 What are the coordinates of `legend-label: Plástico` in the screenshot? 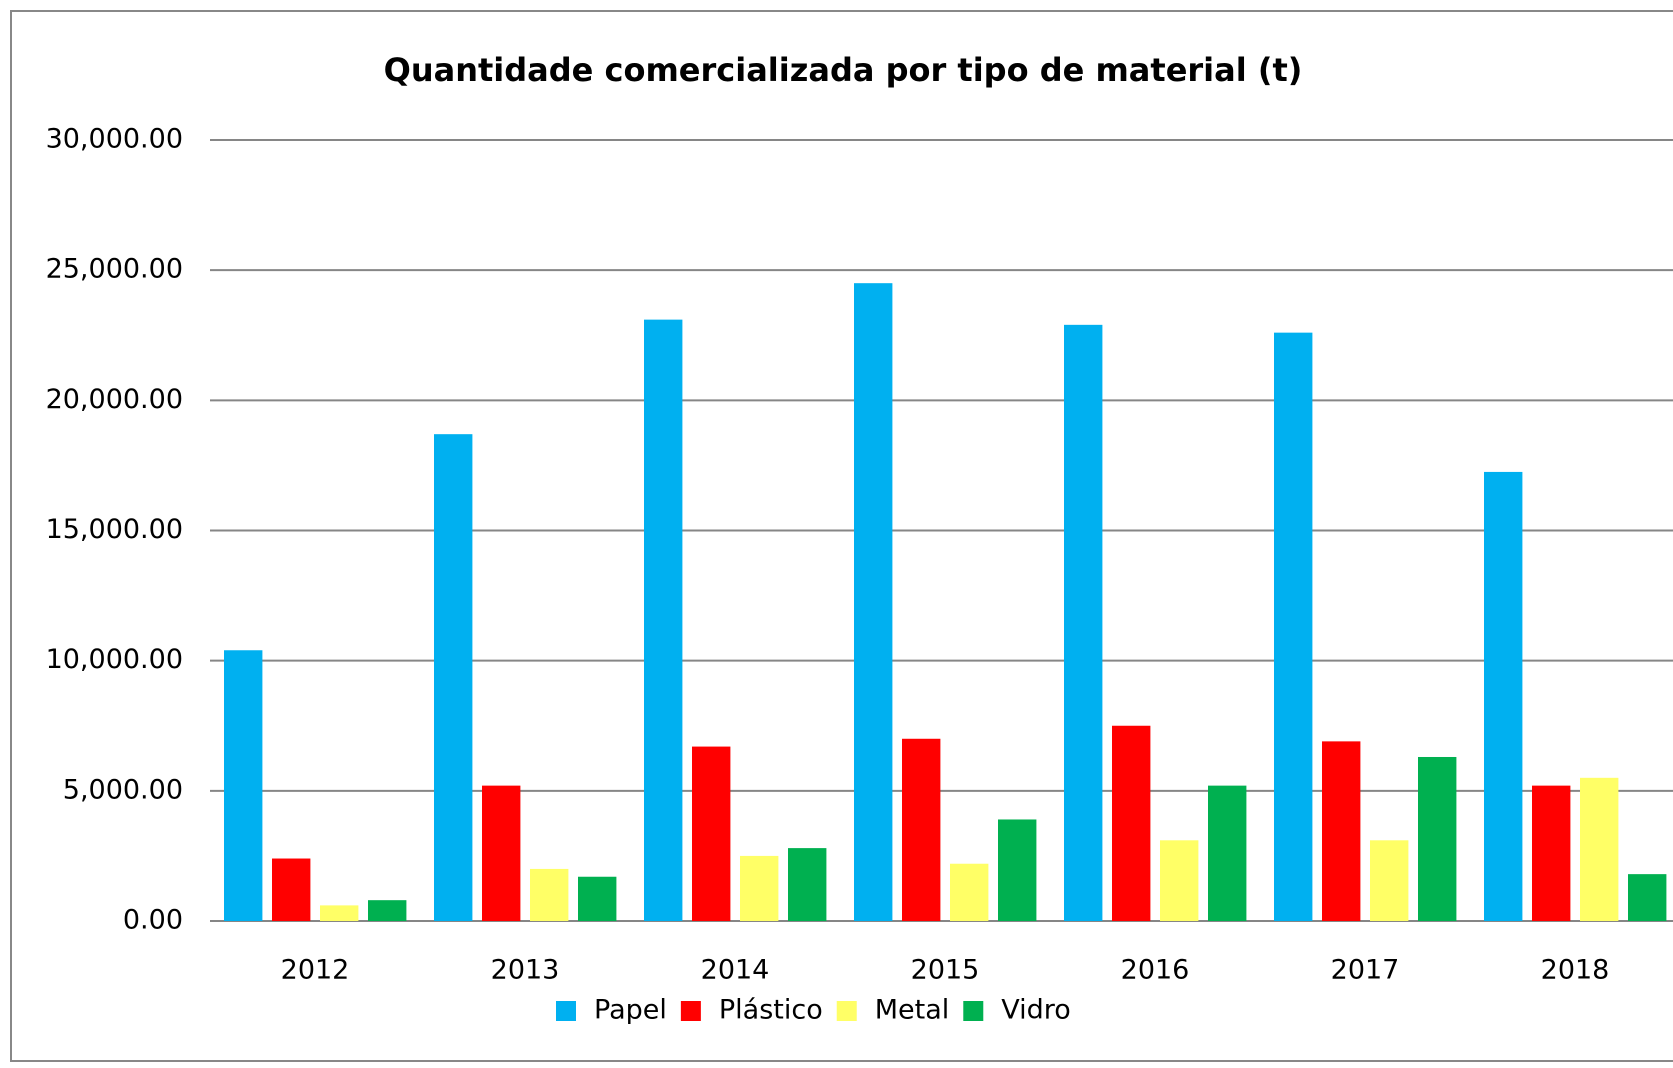 It's located at (771, 1010).